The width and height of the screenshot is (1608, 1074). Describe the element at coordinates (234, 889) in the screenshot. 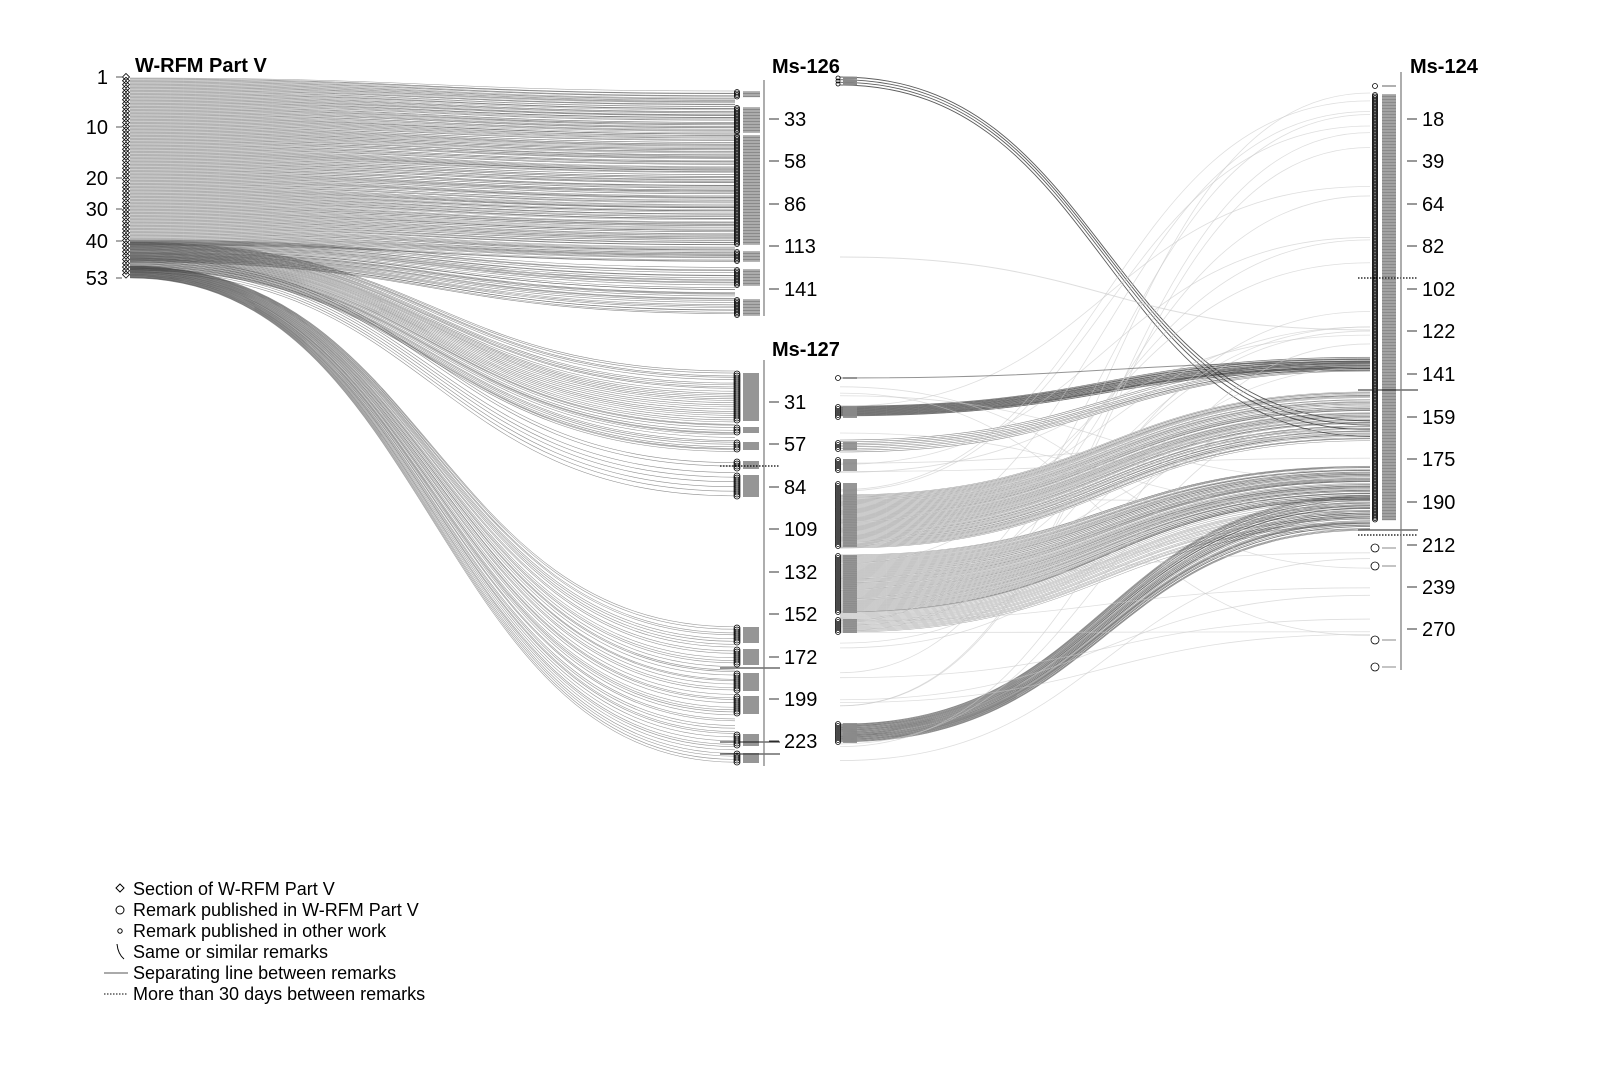

I see `legend-label: Section of W-RFM Part V` at that location.